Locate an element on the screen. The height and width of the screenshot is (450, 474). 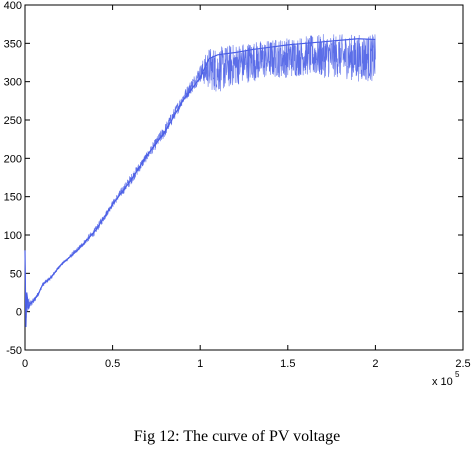
y-tick-label: 350 is located at coordinates (13, 44).